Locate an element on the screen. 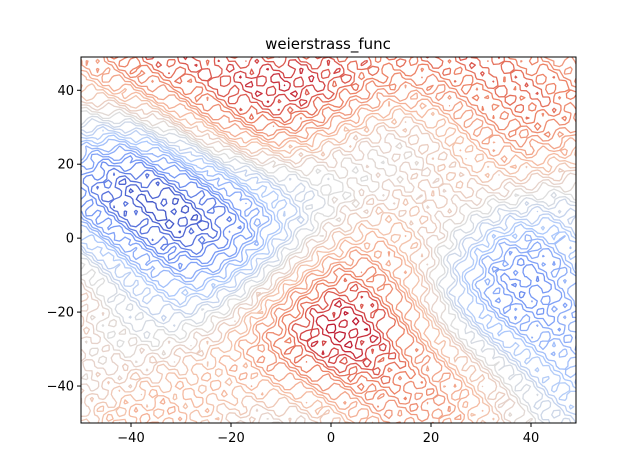  y-tick-label: −40 is located at coordinates (60, 387).